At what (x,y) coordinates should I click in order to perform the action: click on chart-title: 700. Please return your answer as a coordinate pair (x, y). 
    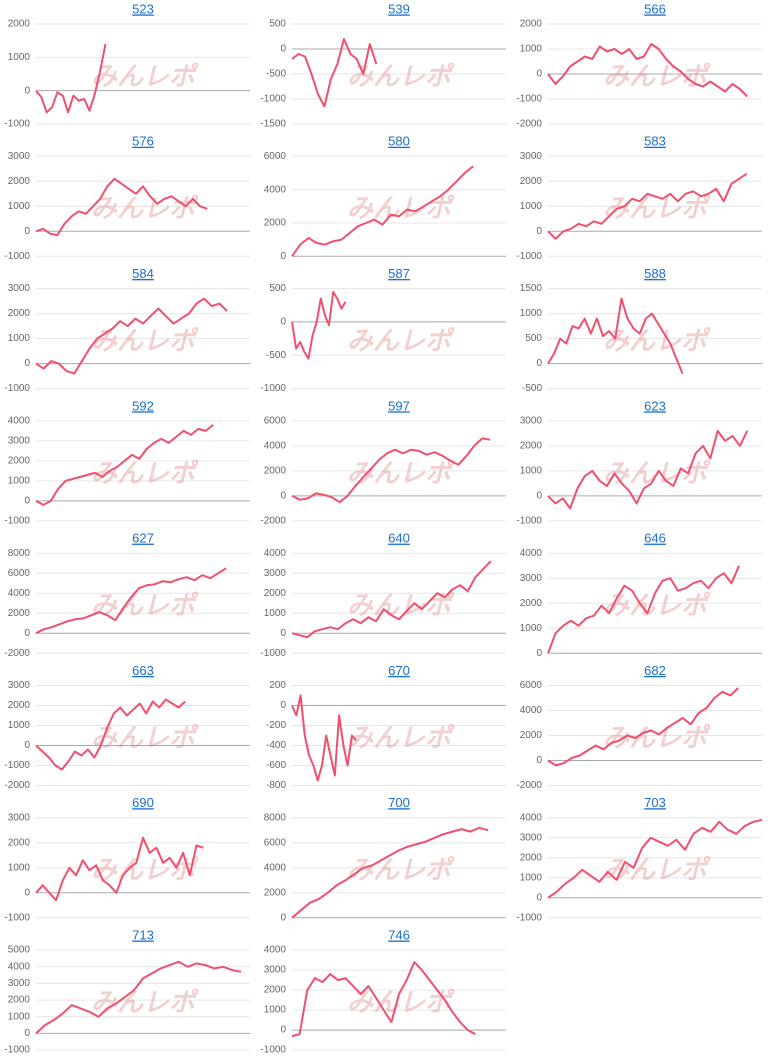
    Looking at the image, I should click on (399, 802).